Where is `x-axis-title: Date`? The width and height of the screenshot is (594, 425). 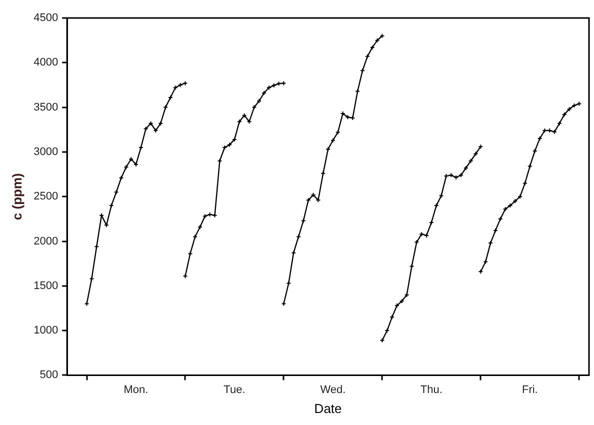
x-axis-title: Date is located at coordinates (328, 408).